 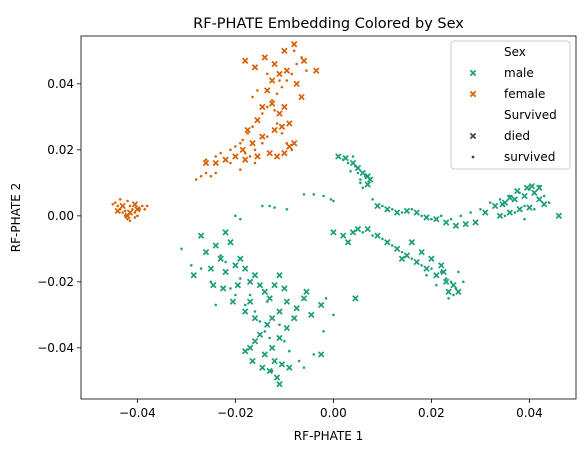 What do you see at coordinates (517, 136) in the screenshot?
I see `legend-label-died: died` at bounding box center [517, 136].